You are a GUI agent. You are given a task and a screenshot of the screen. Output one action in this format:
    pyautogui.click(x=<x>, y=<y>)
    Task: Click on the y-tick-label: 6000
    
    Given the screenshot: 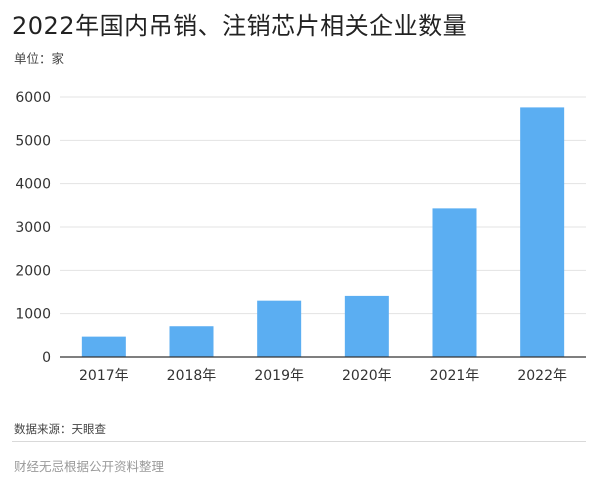 What is the action you would take?
    pyautogui.click(x=33, y=98)
    